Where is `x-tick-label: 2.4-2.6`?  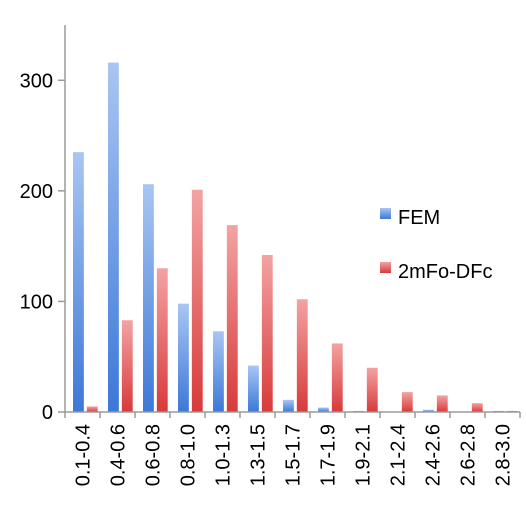
x-tick-label: 2.4-2.6 is located at coordinates (434, 455).